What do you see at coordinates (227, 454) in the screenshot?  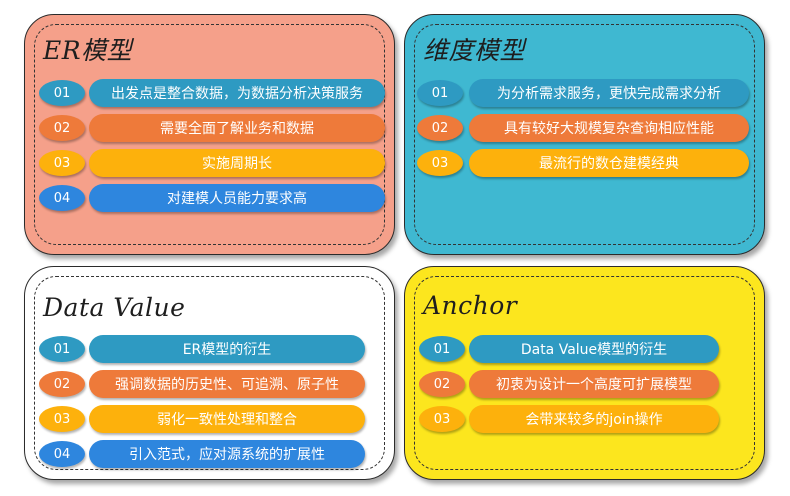 I see `item-label: 引入范式，应对源系统的扩展性` at bounding box center [227, 454].